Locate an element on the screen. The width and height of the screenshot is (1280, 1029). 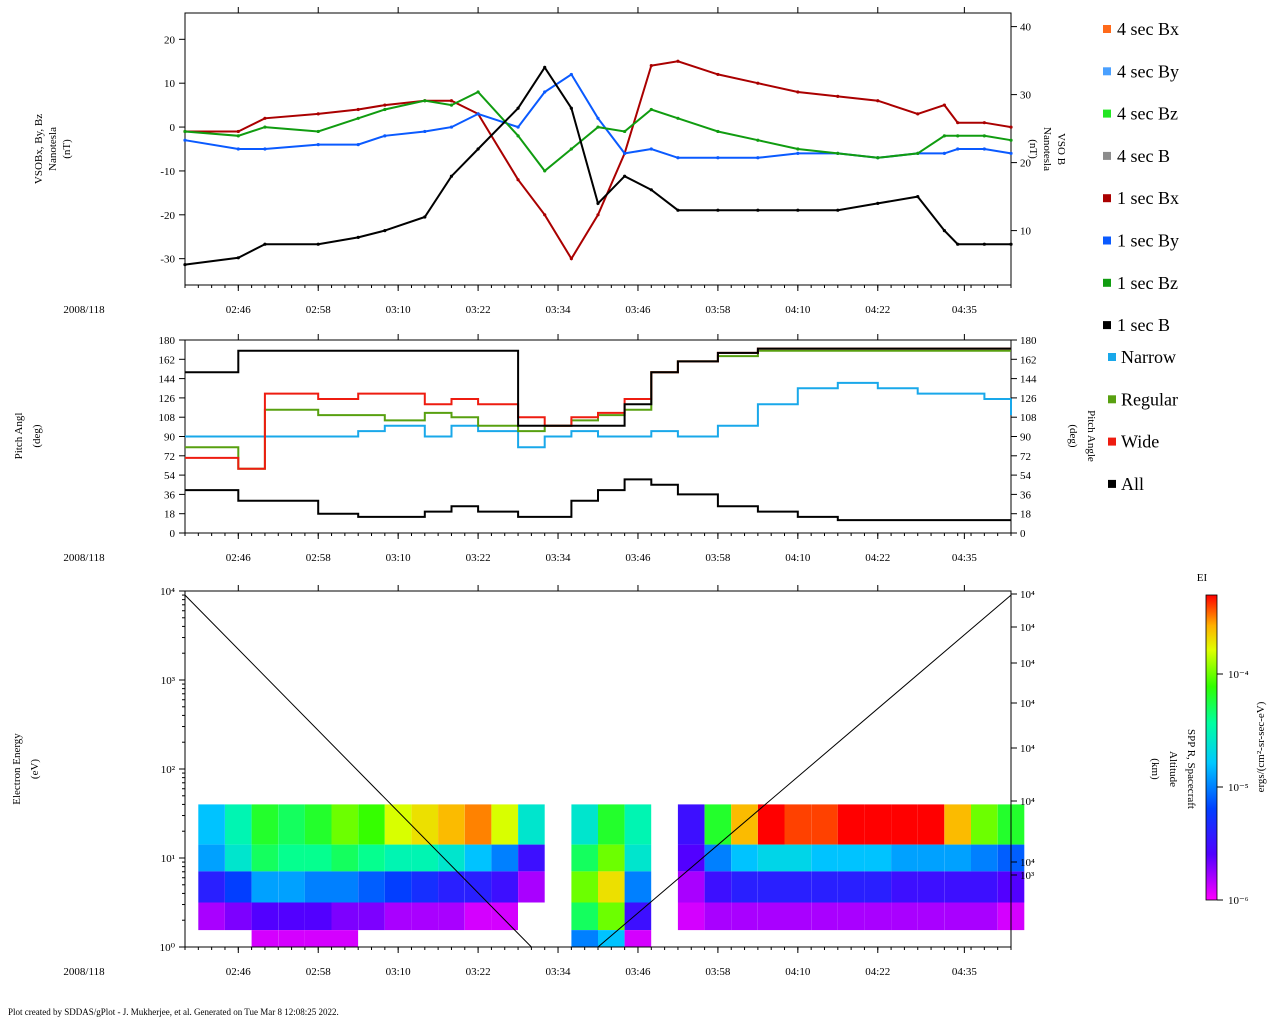
time-tick-label: 04:22 is located at coordinates (877, 972).